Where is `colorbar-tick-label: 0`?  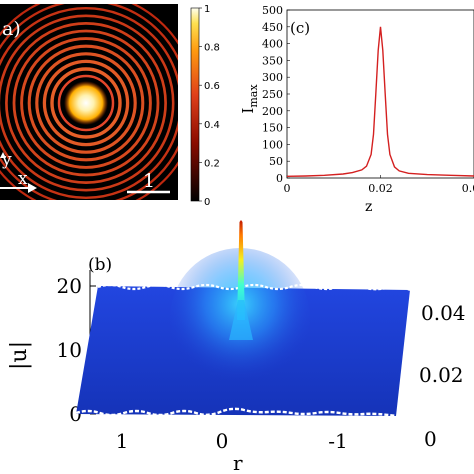 colorbar-tick-label: 0 is located at coordinates (207, 202).